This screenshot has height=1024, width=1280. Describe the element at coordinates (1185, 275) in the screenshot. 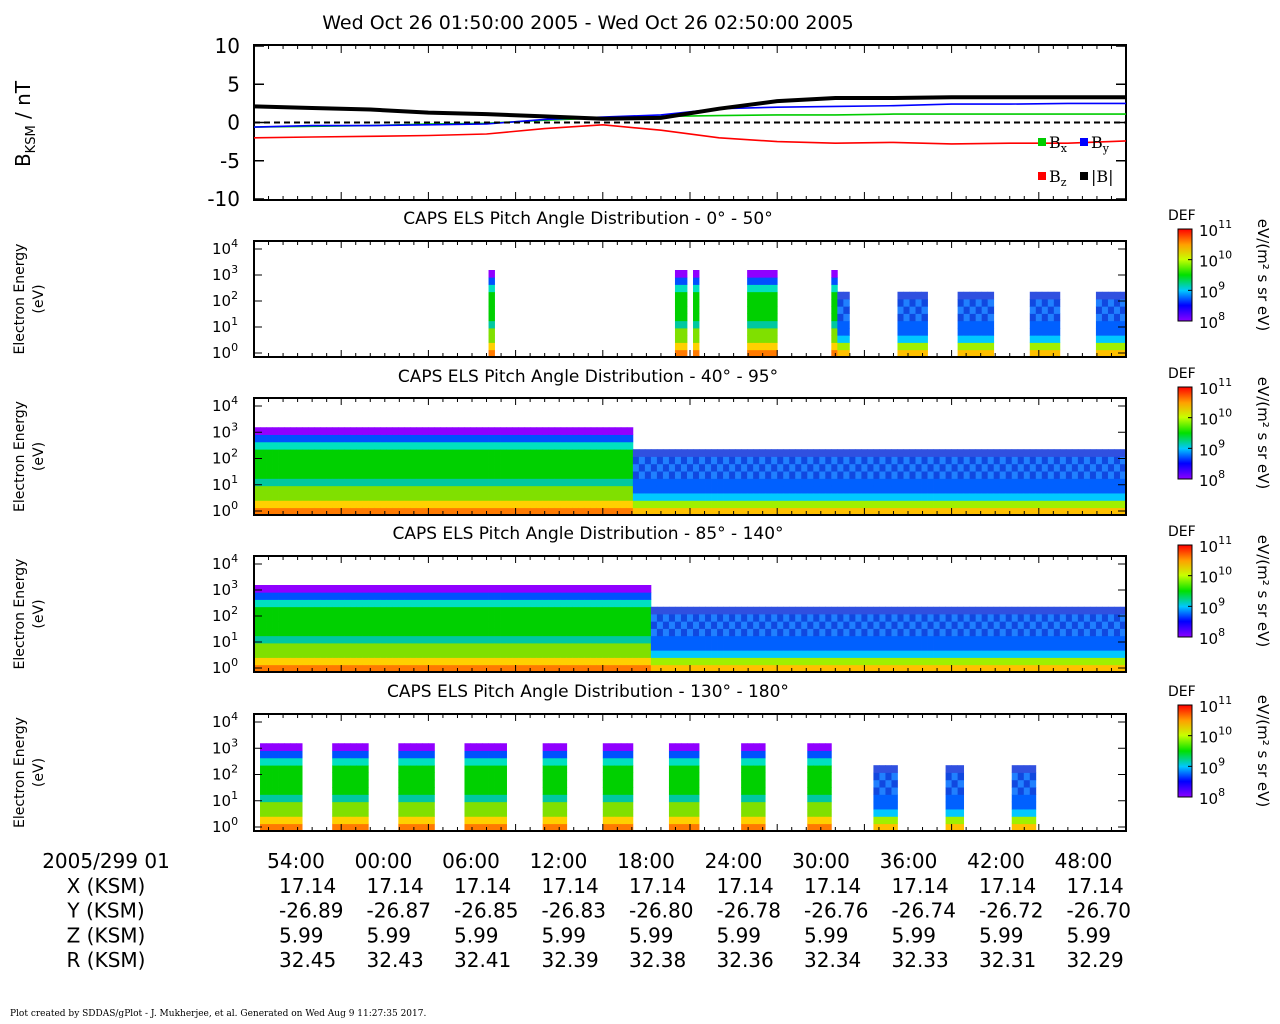

I see `colorbar` at that location.